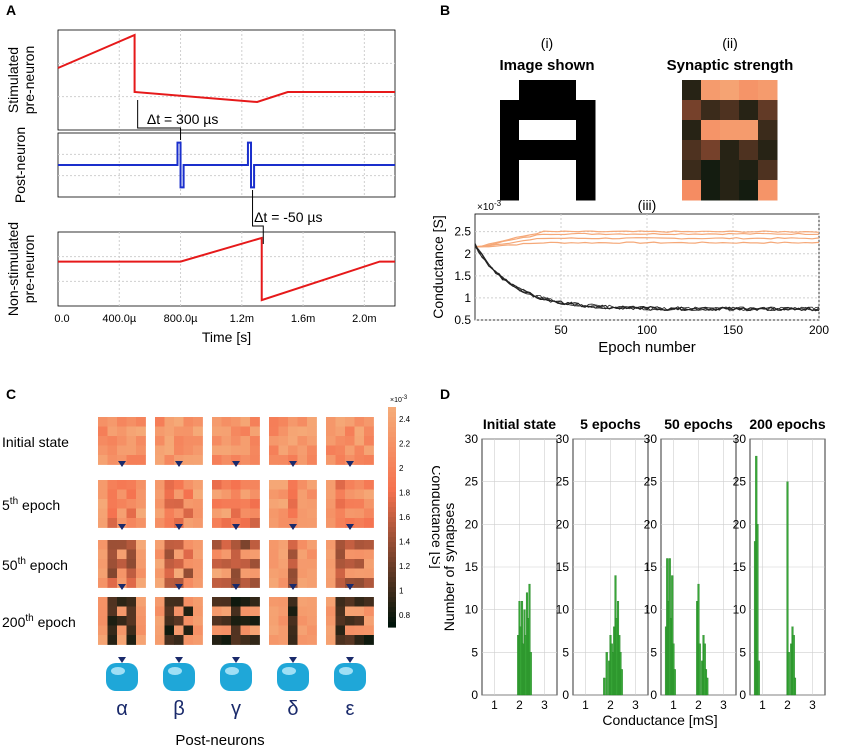  Describe the element at coordinates (610, 705) in the screenshot. I see `d-xtick: 2` at that location.